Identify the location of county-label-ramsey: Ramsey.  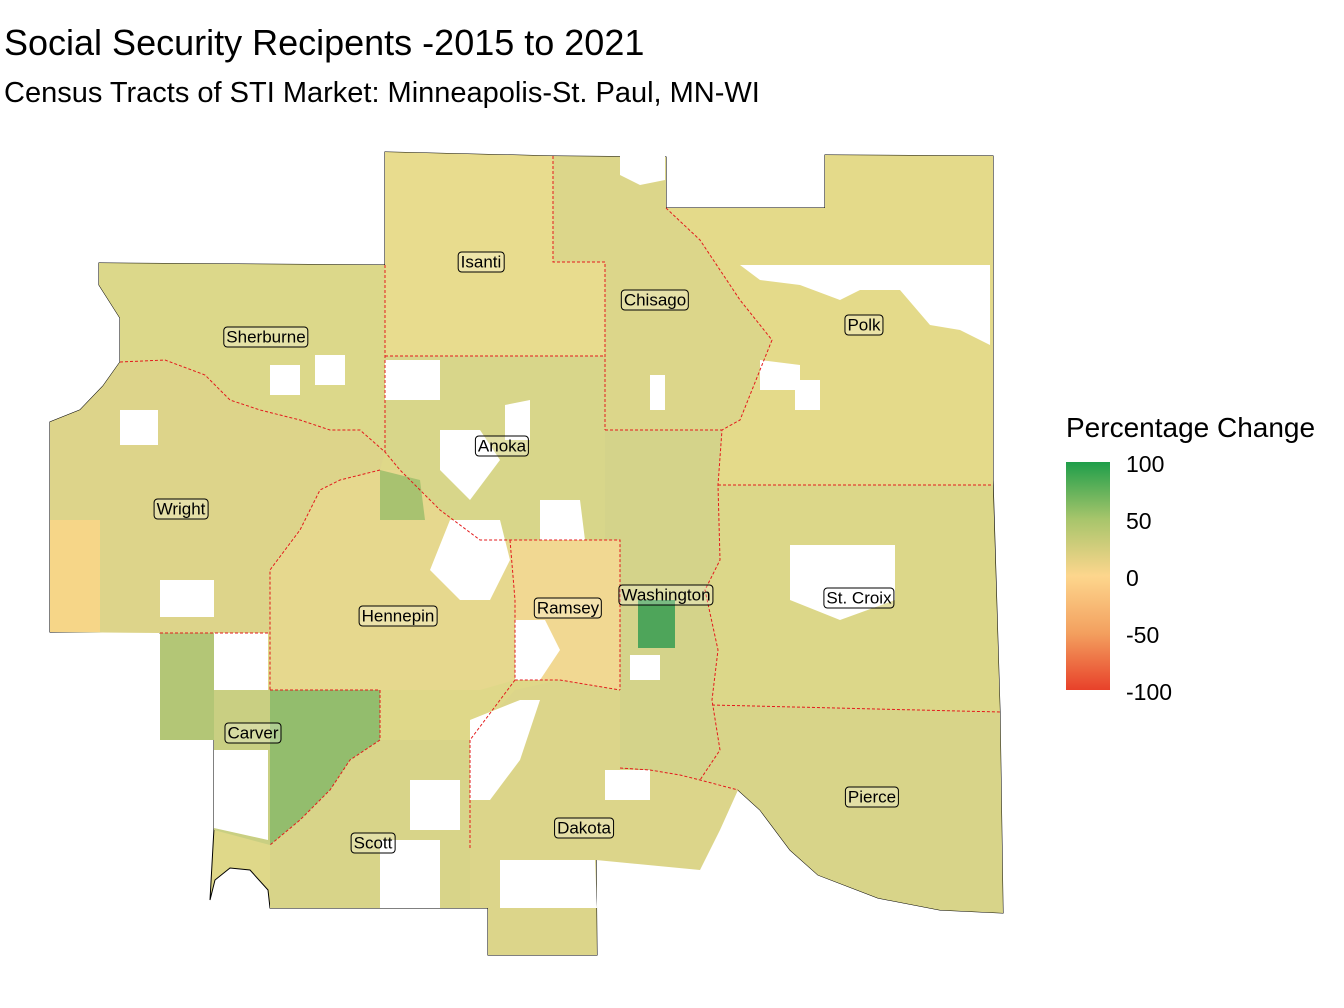
(568, 608).